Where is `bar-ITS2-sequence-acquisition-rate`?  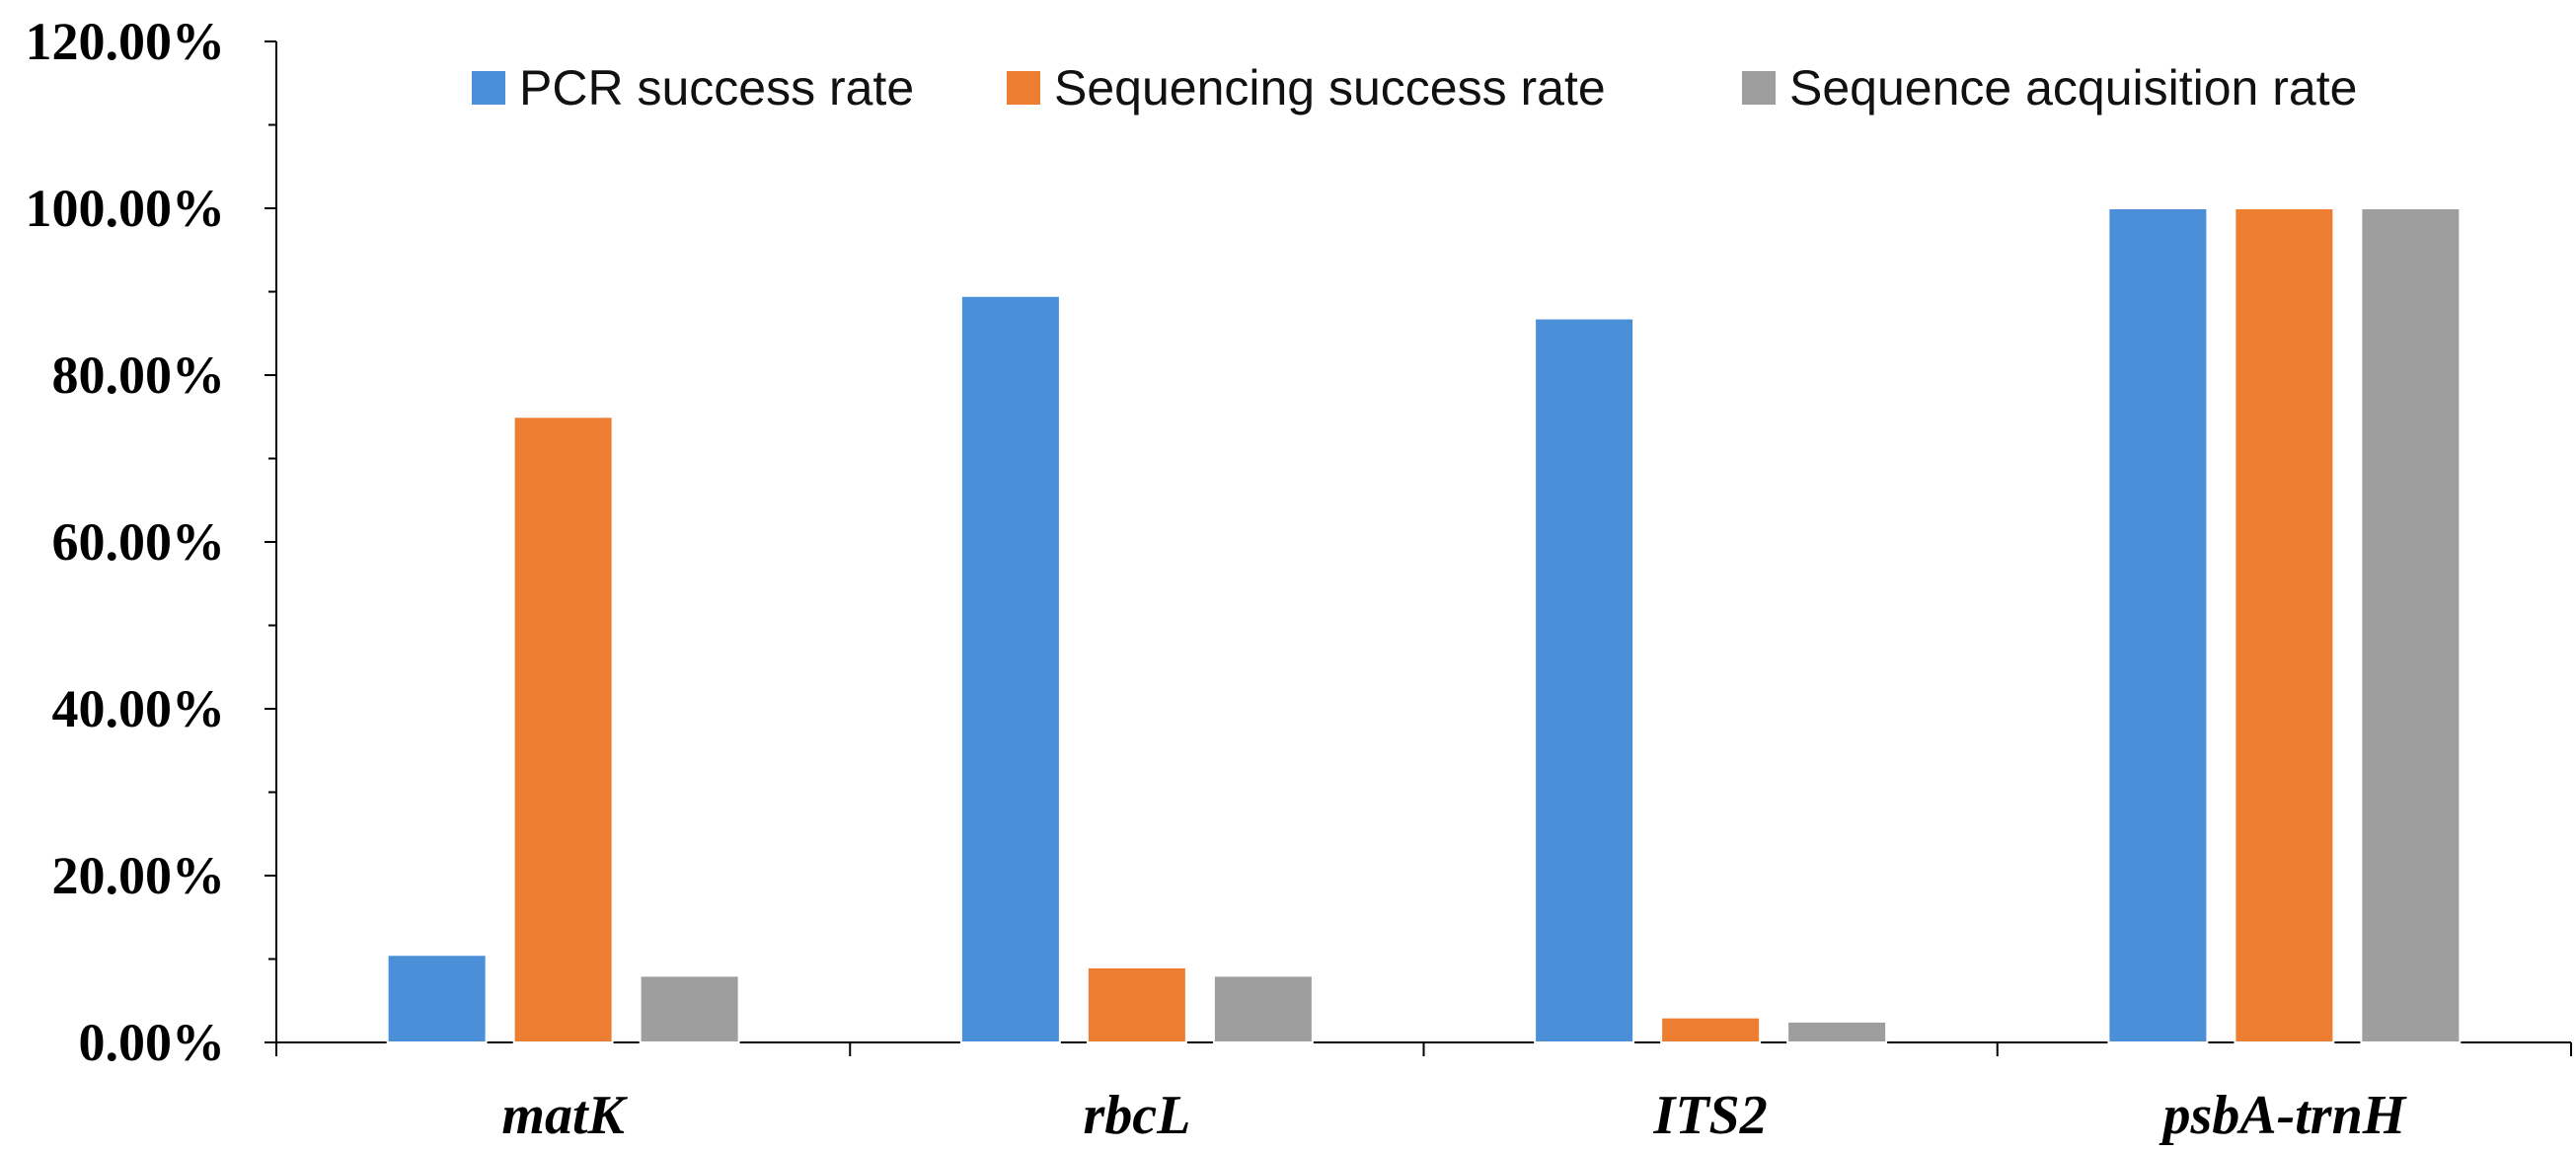
bar-ITS2-sequence-acquisition-rate is located at coordinates (1837, 1032).